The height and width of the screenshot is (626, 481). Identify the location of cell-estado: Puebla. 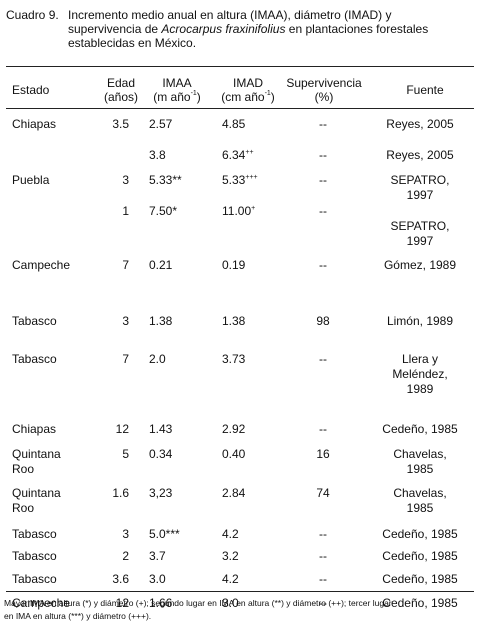
(31, 180).